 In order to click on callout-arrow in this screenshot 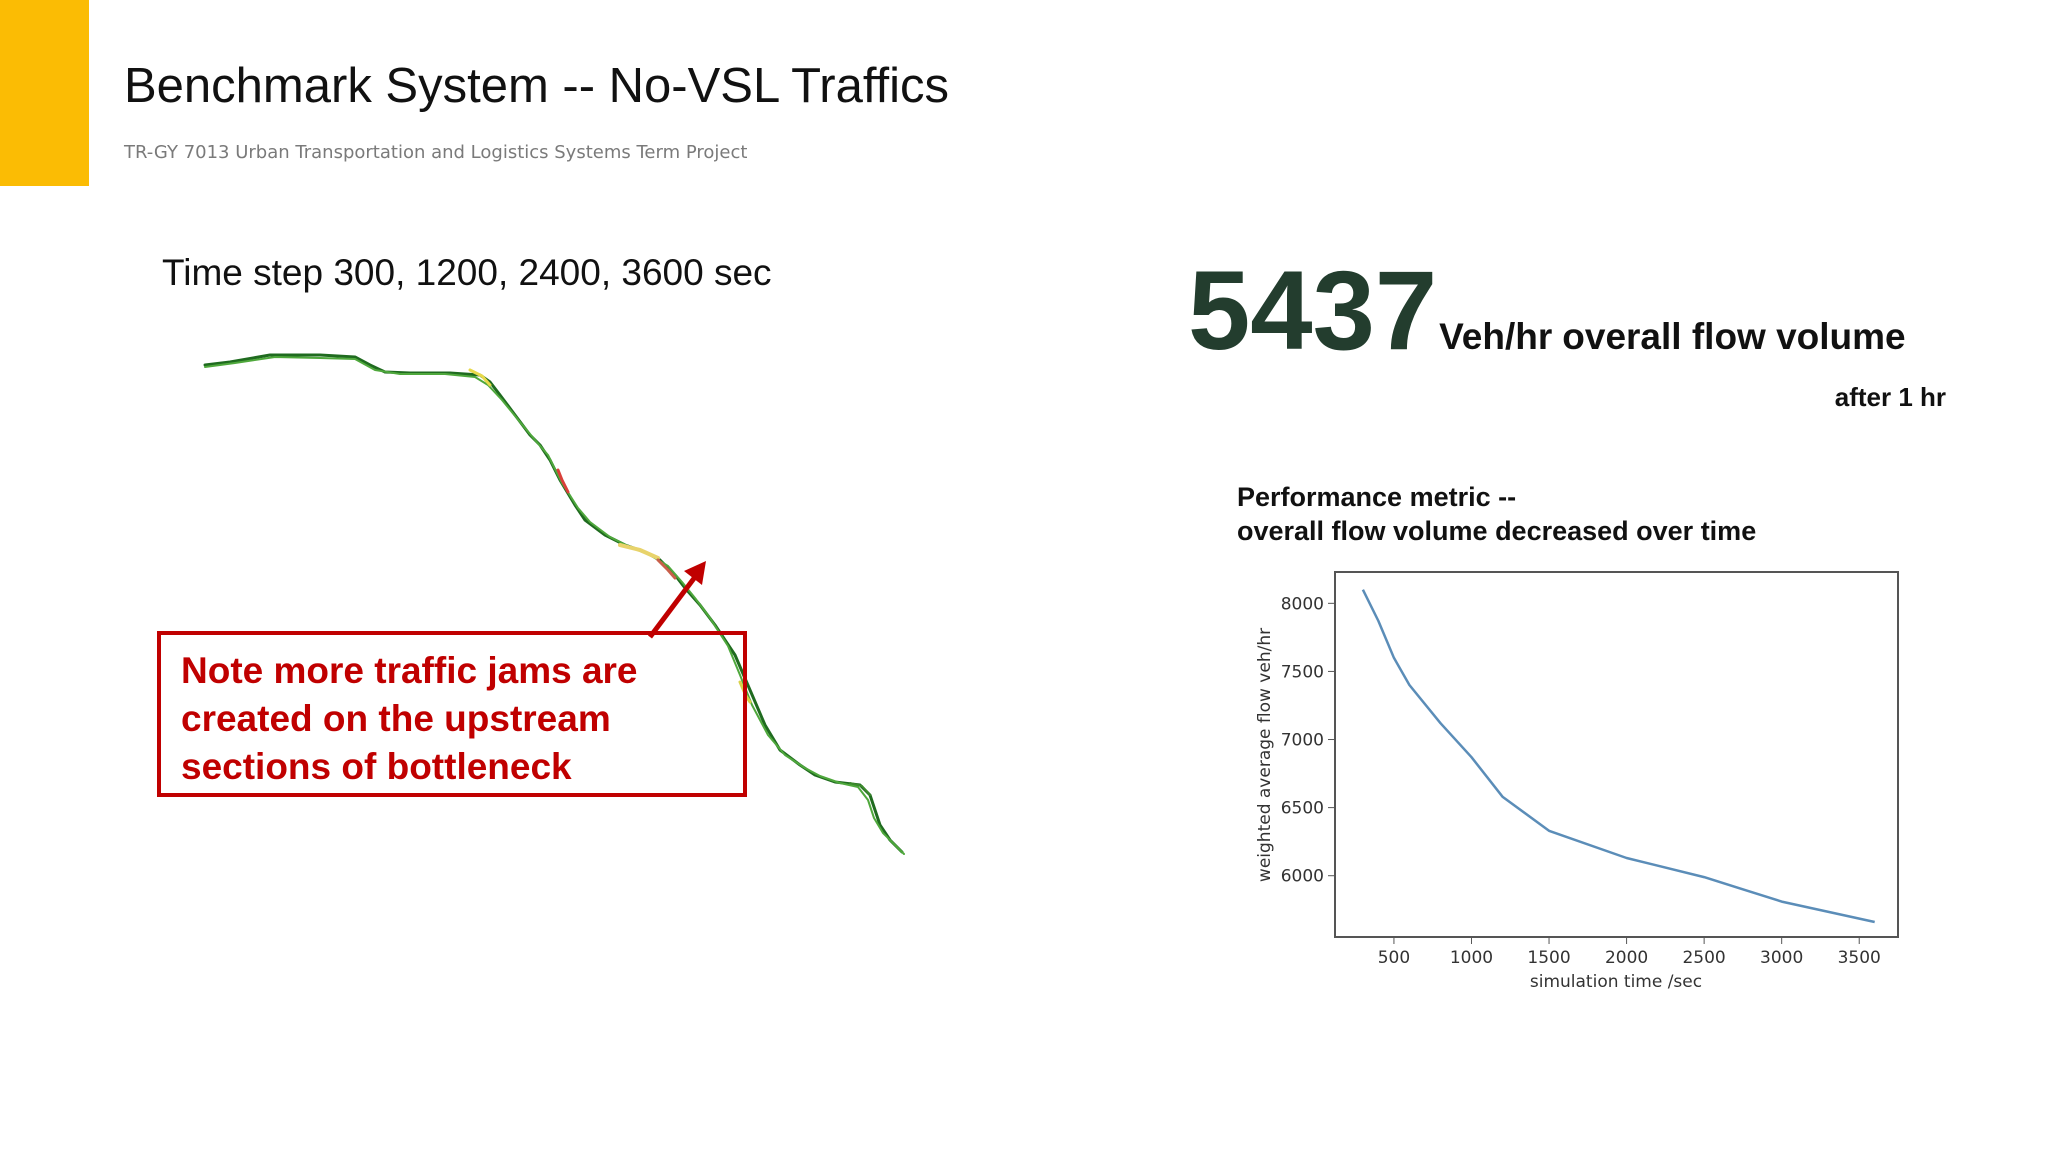, I will do `click(677, 600)`.